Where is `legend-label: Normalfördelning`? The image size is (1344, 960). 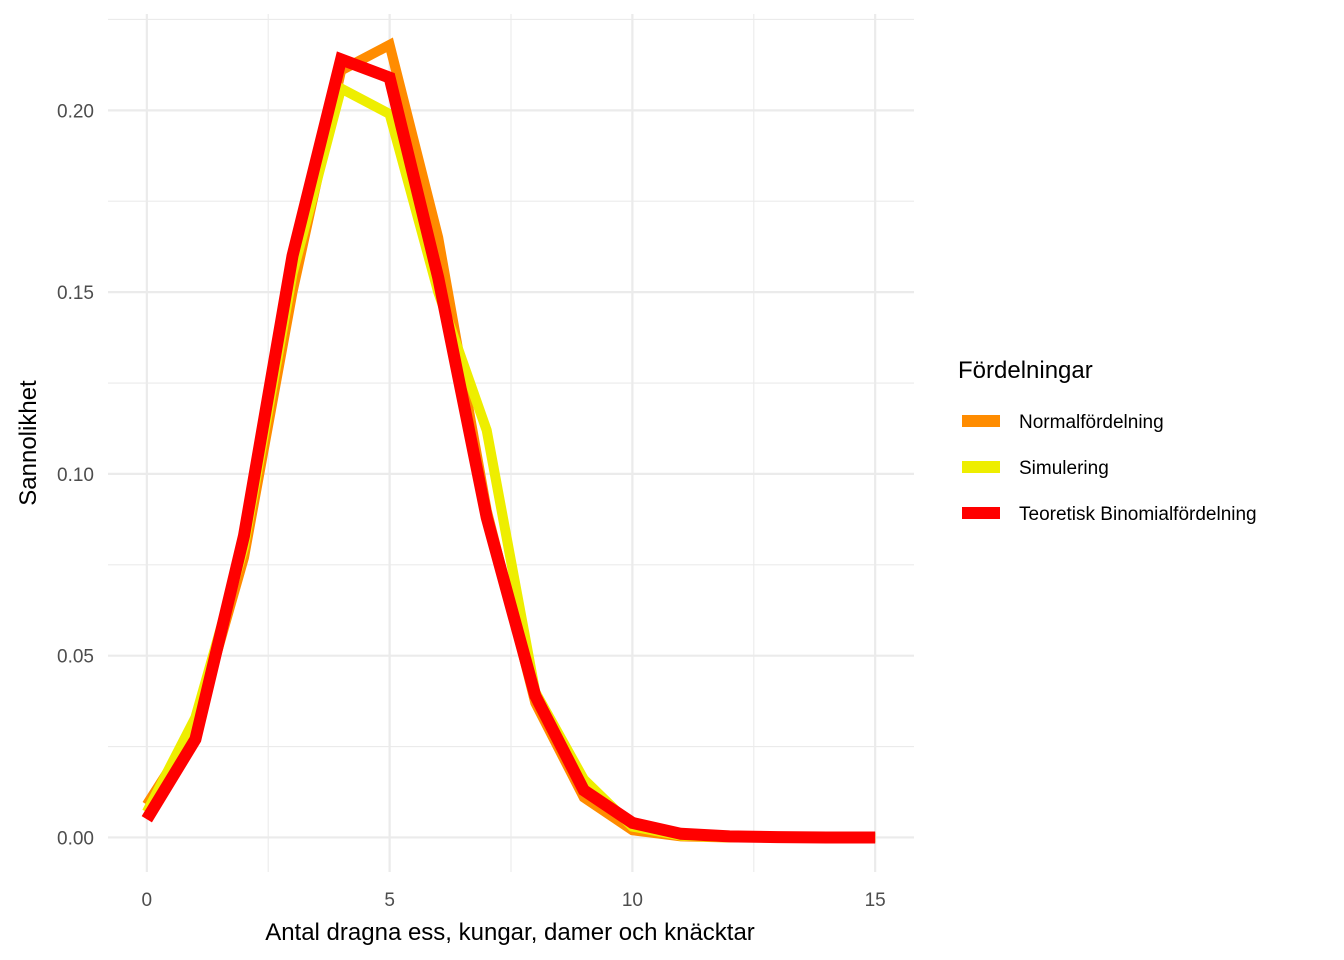 legend-label: Normalfördelning is located at coordinates (1091, 422).